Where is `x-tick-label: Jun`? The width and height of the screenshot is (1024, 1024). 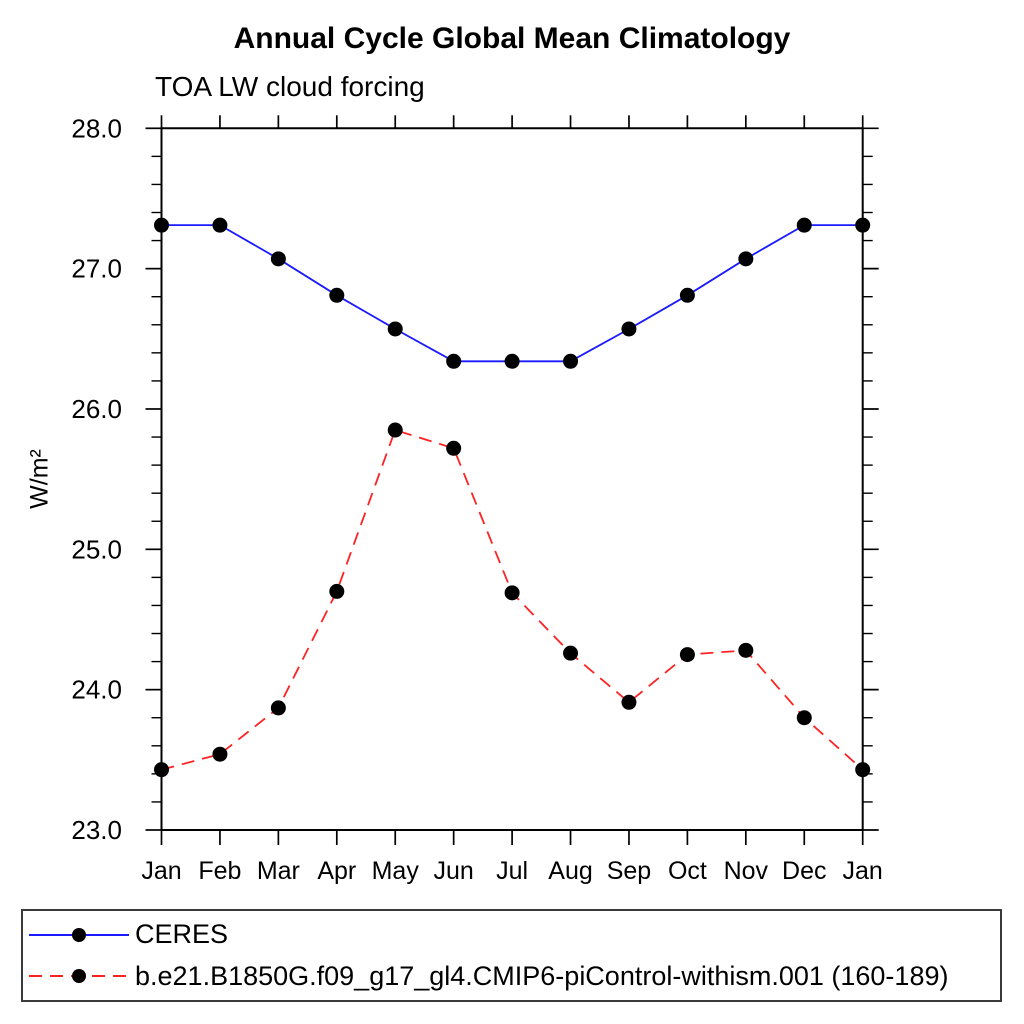
x-tick-label: Jun is located at coordinates (454, 871).